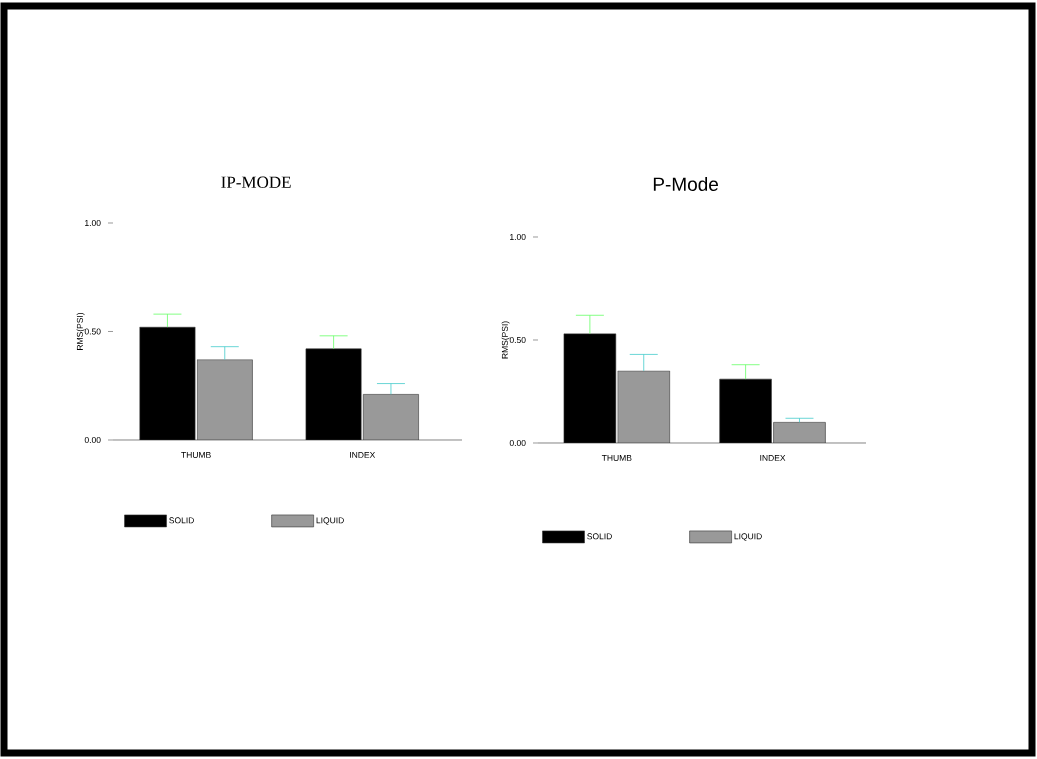 This screenshot has height=759, width=1037. I want to click on chart-title: P-Mode, so click(686, 184).